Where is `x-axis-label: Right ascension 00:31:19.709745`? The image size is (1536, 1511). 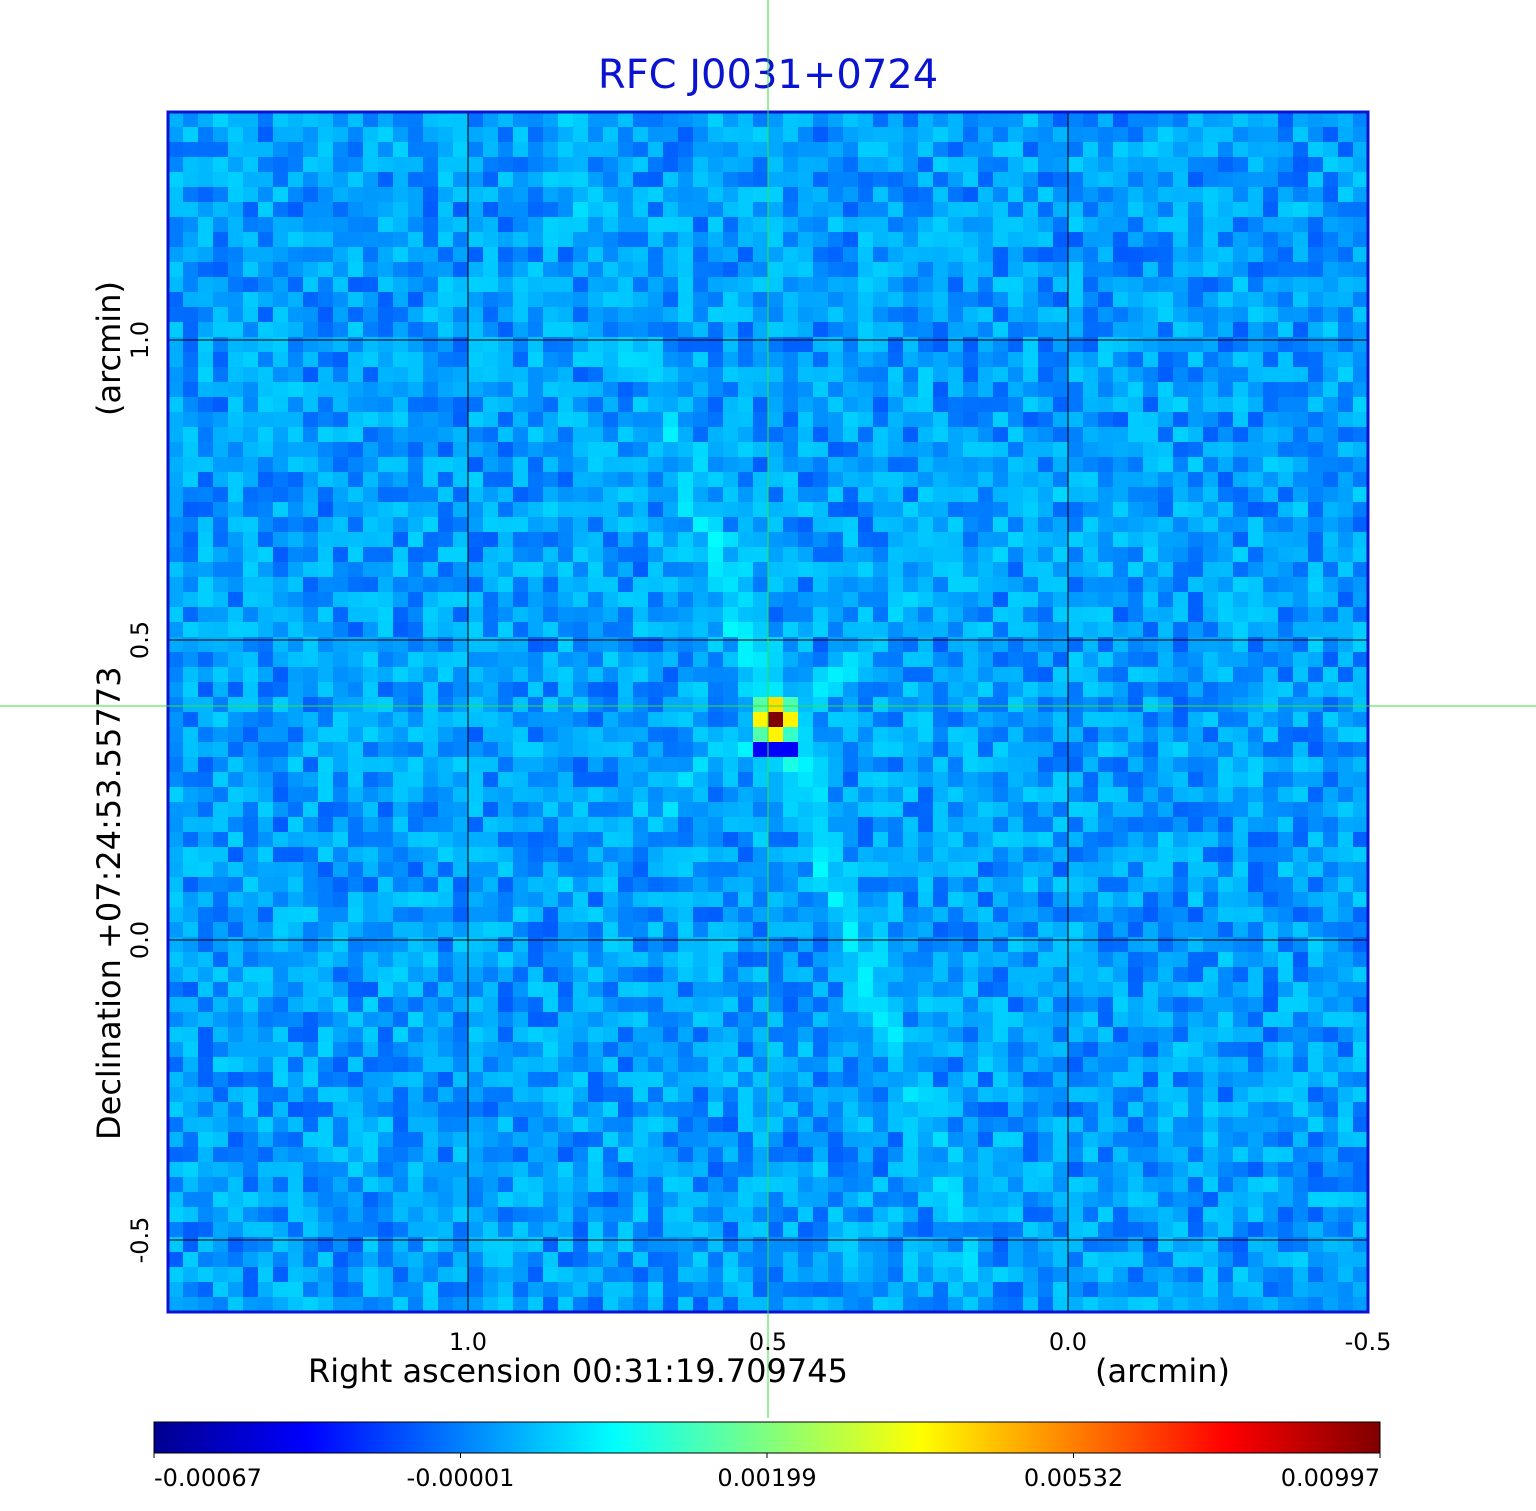 x-axis-label: Right ascension 00:31:19.709745 is located at coordinates (578, 1371).